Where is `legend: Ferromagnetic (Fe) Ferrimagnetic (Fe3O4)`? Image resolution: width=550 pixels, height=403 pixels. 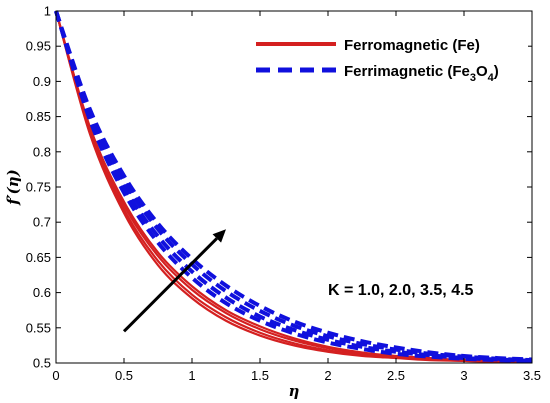 legend: Ferromagnetic (Fe) Ferrimagnetic (Fe3O4) is located at coordinates (387, 59).